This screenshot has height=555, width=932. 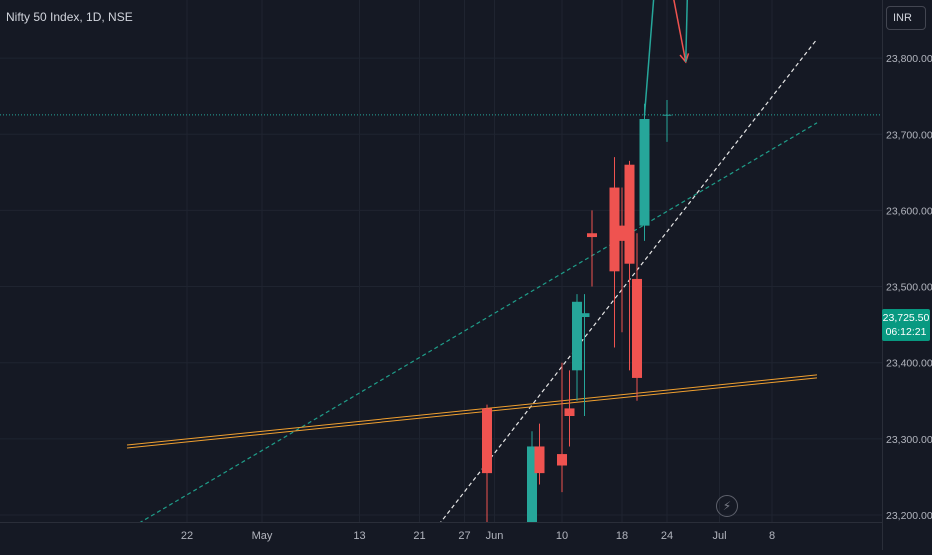 I want to click on time-tick-label: 24, so click(x=667, y=536).